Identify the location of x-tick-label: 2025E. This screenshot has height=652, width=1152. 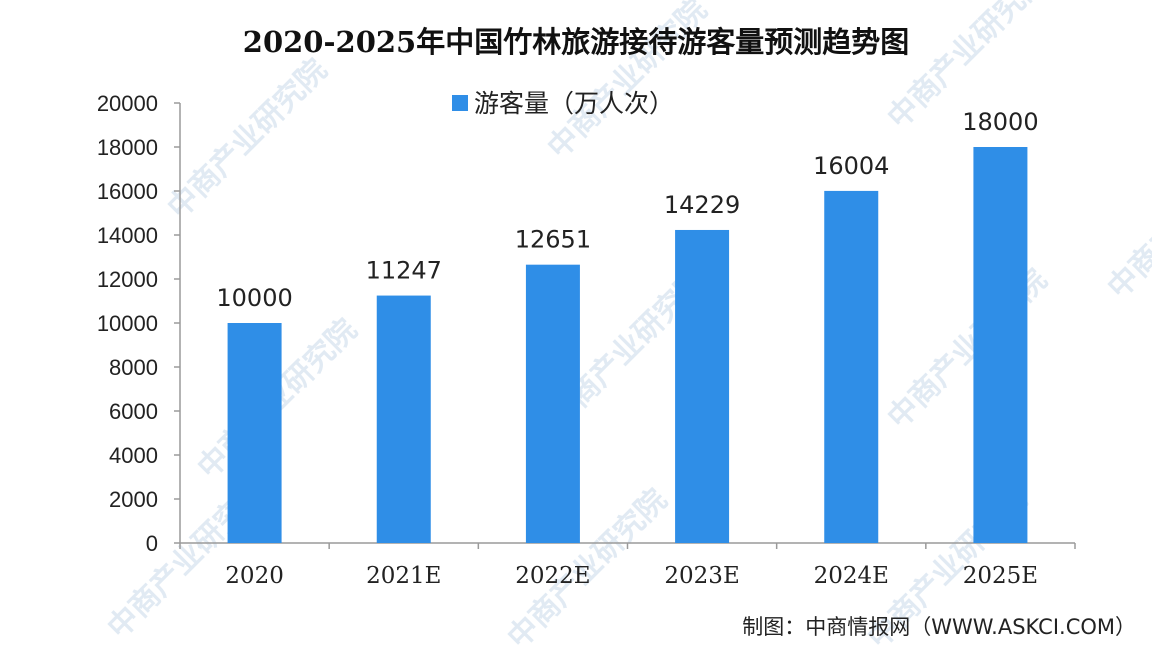
(1000, 576).